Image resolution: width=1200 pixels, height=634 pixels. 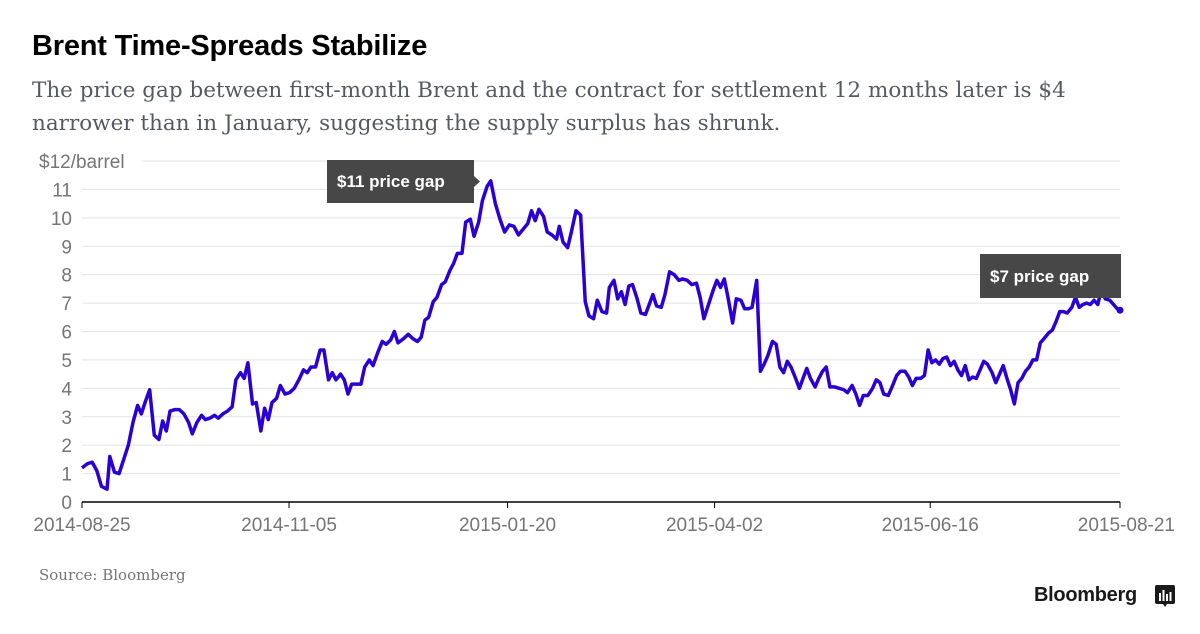 What do you see at coordinates (1165, 596) in the screenshot?
I see `bloomberg-chart-icon` at bounding box center [1165, 596].